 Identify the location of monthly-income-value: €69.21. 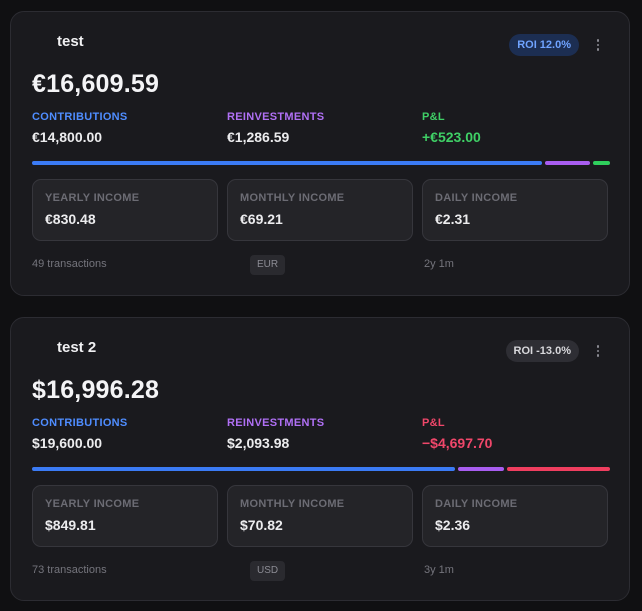
(261, 219).